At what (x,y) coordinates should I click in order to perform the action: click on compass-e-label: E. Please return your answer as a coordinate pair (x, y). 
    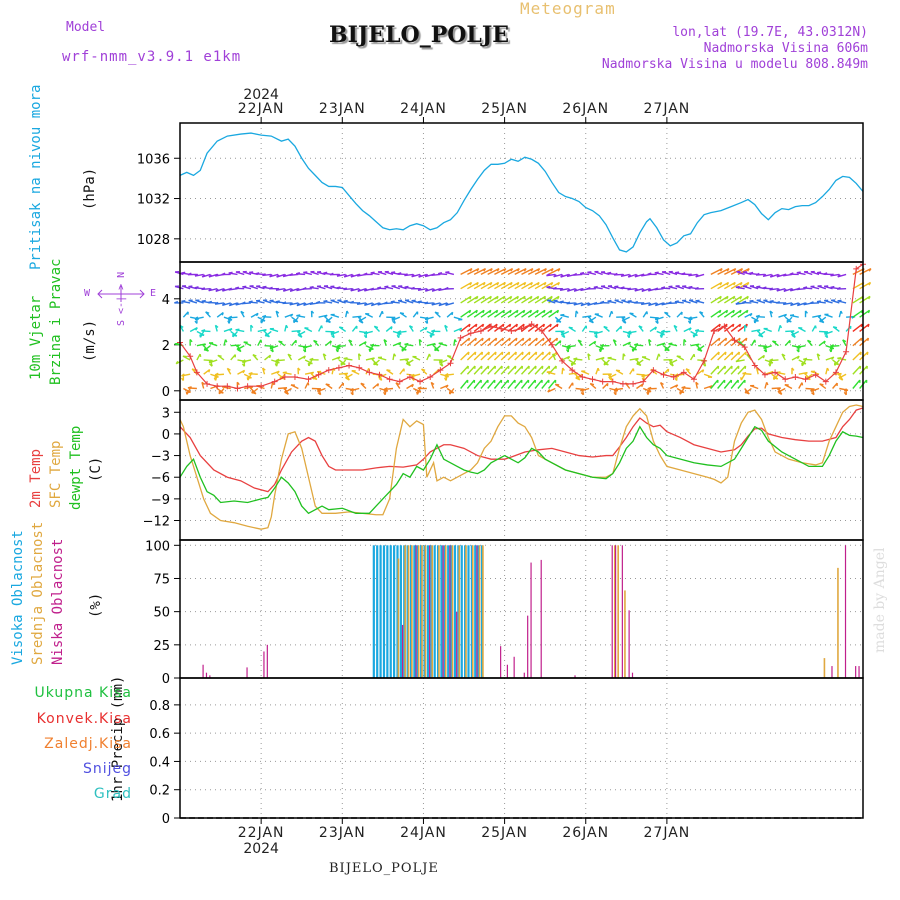
    Looking at the image, I should click on (153, 293).